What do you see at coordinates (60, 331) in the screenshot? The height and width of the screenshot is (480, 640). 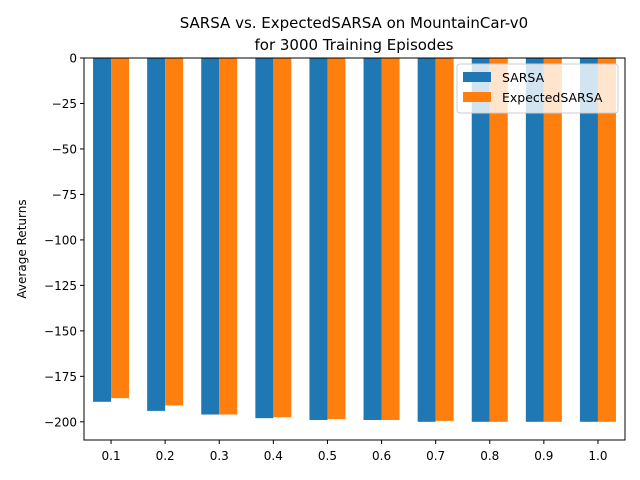 I see `y-tick-label: −150` at bounding box center [60, 331].